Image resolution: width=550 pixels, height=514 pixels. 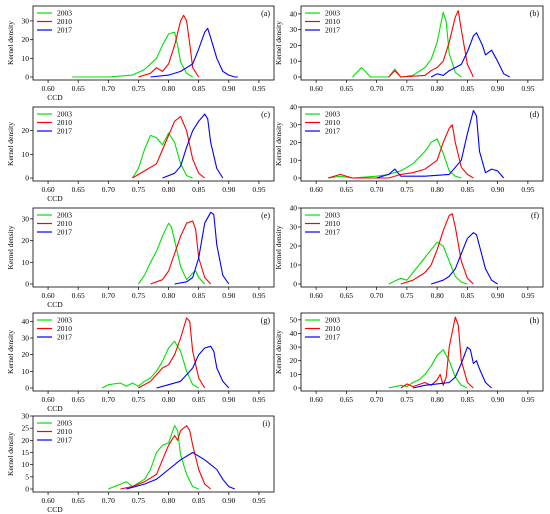 I want to click on y-tick-label: 40, so click(x=294, y=107).